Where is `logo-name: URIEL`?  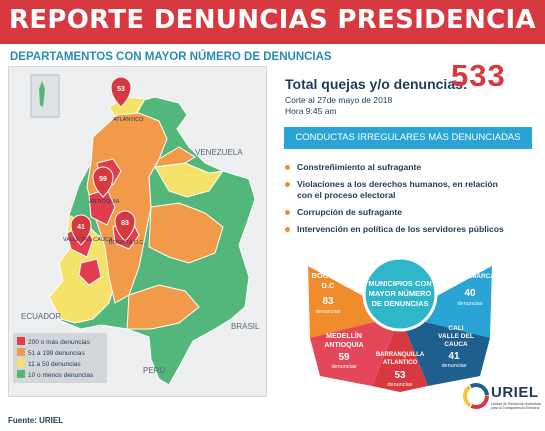
logo-name: URIEL is located at coordinates (515, 392).